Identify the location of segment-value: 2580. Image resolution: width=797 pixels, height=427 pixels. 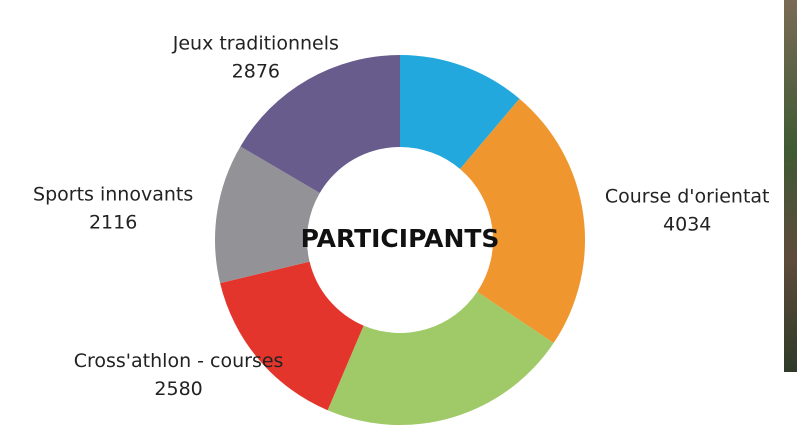
(178, 389).